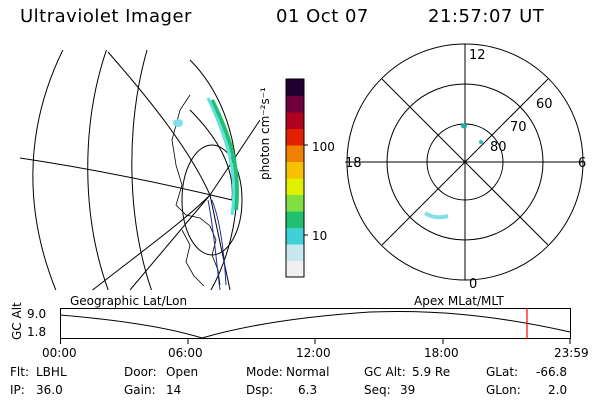 This screenshot has height=400, width=600. Describe the element at coordinates (313, 353) in the screenshot. I see `time-tick-2: 12:00` at that location.